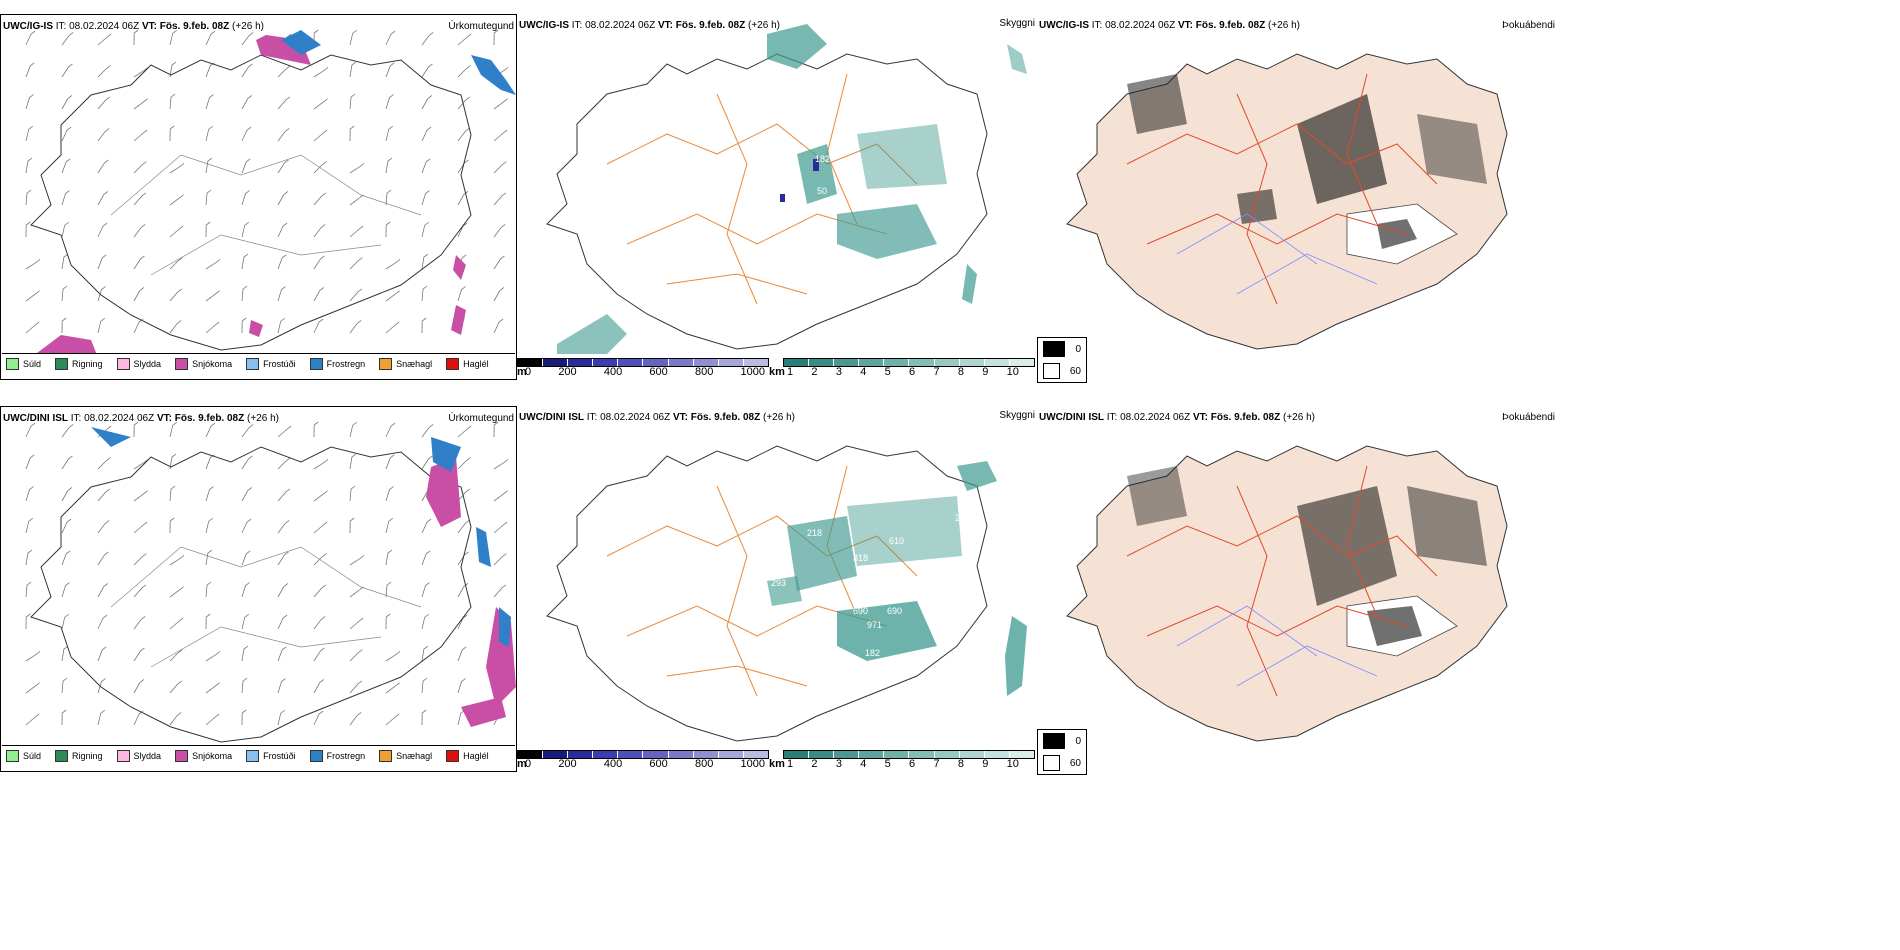  I want to click on fog-legend-label: 60, so click(1075, 371).